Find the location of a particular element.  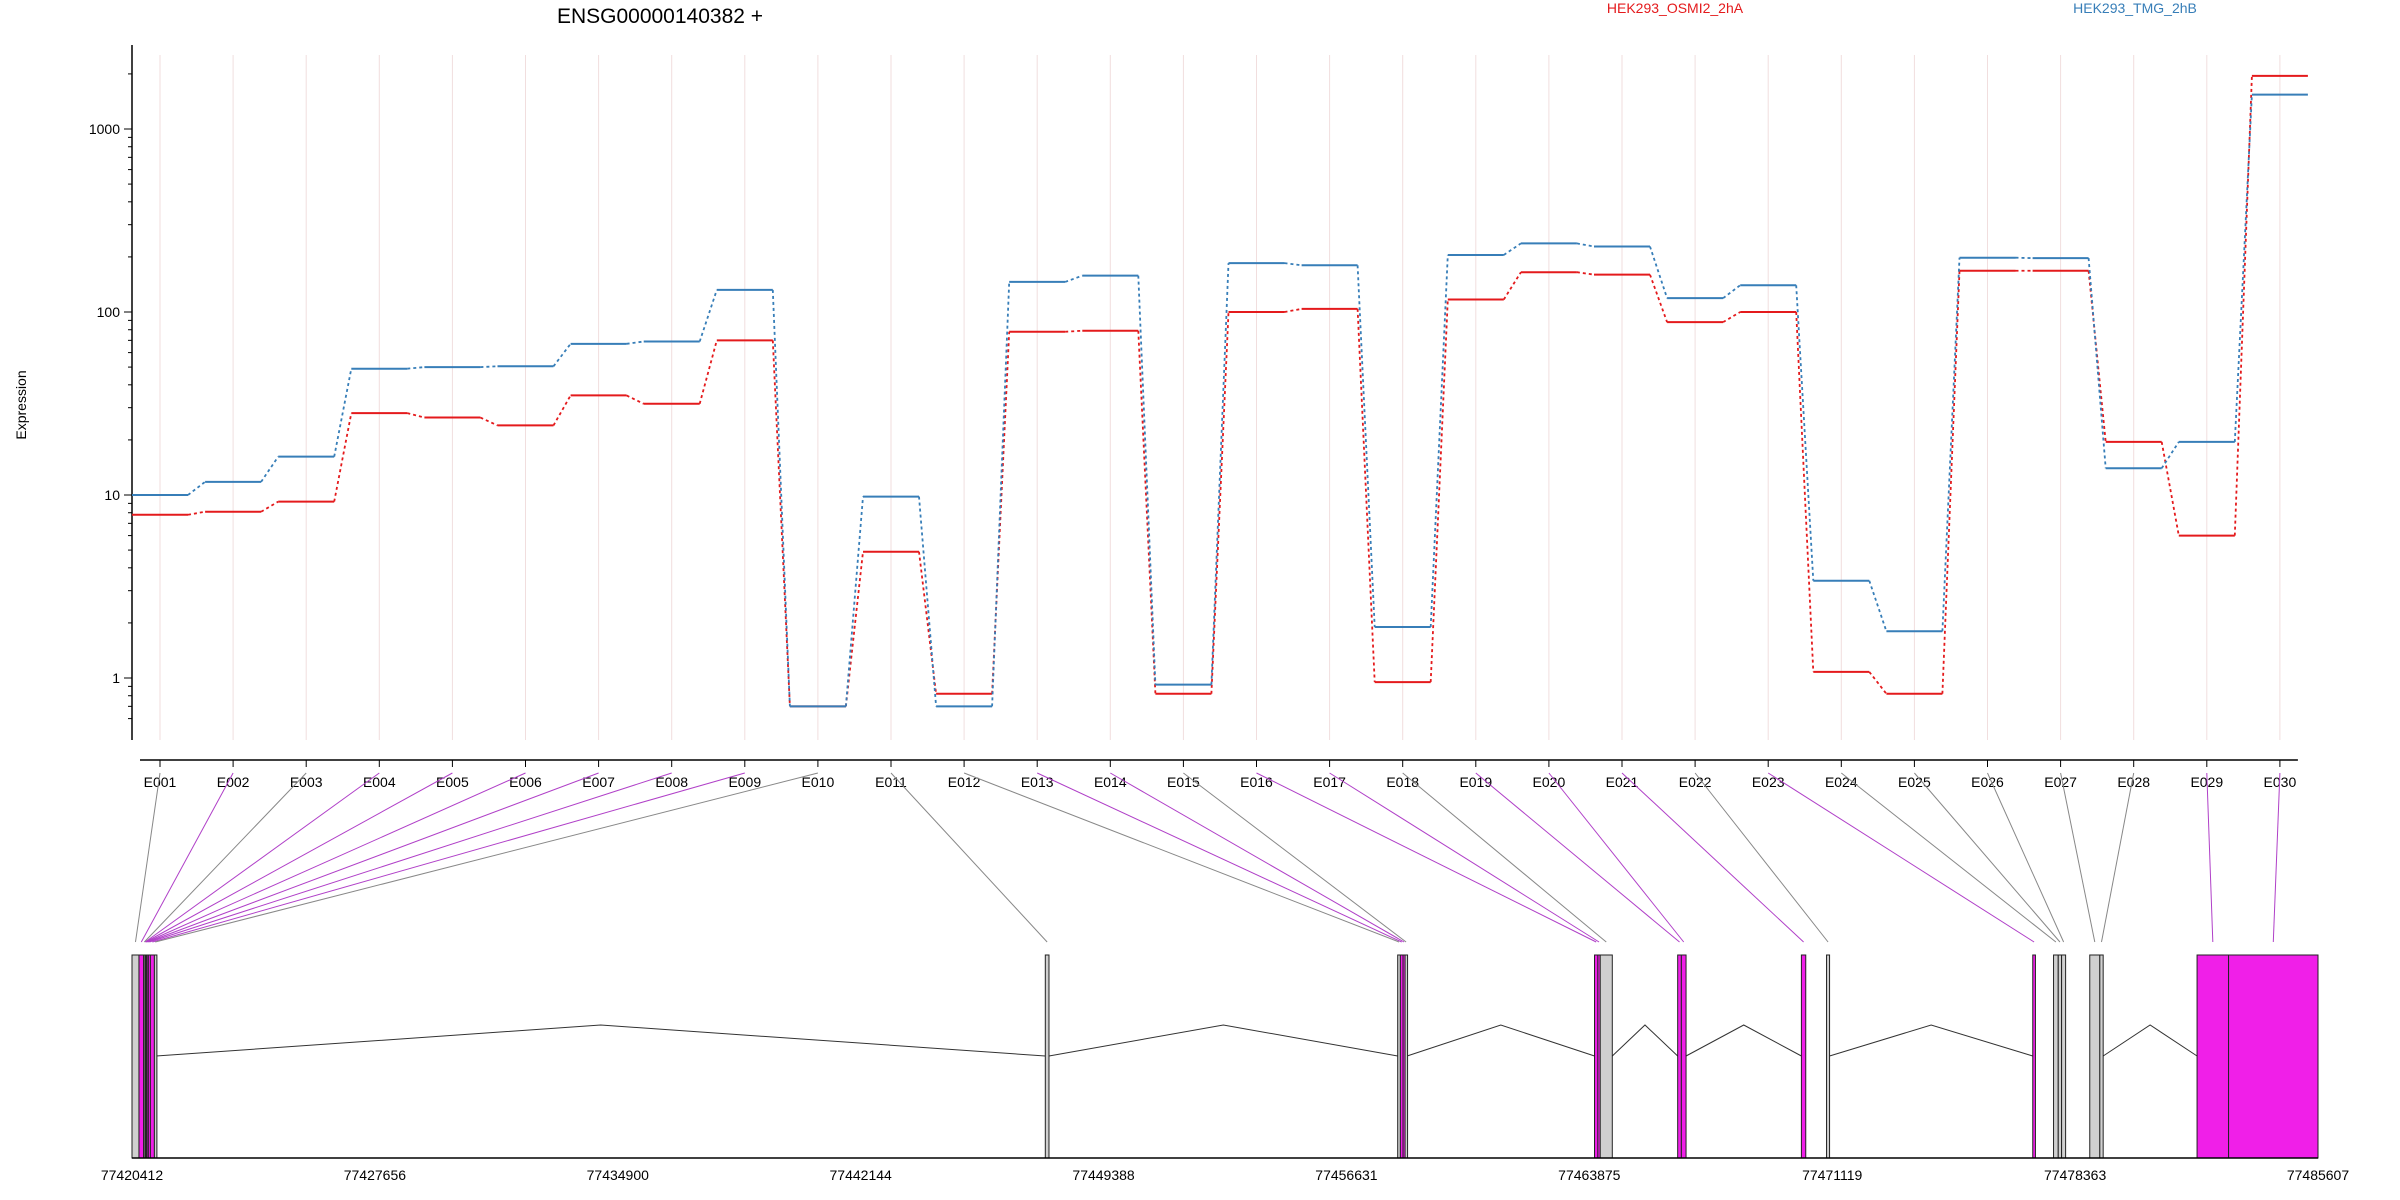

x-tick-label-e022: E022 is located at coordinates (1695, 782).